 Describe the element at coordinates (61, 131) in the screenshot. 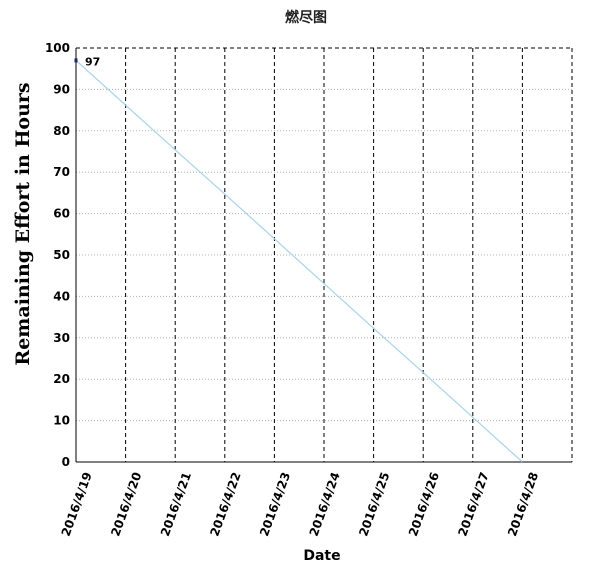

I see `y-tick-label-80: 80` at that location.